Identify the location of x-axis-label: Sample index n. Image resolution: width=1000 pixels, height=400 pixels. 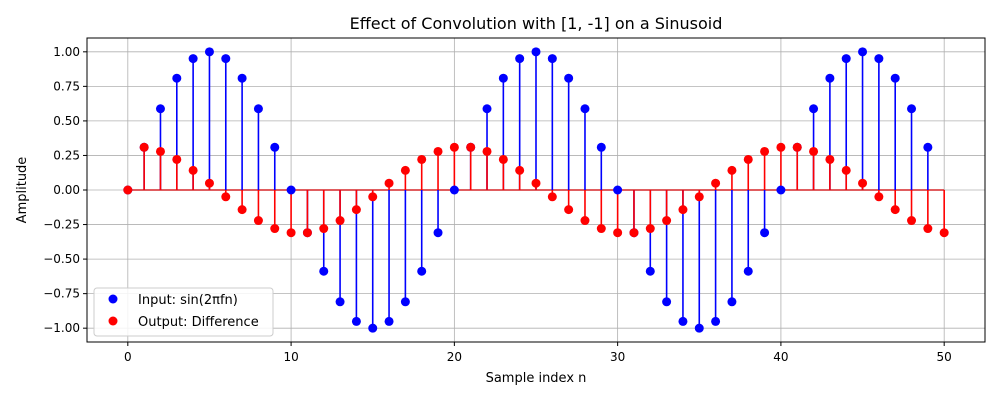
(536, 378).